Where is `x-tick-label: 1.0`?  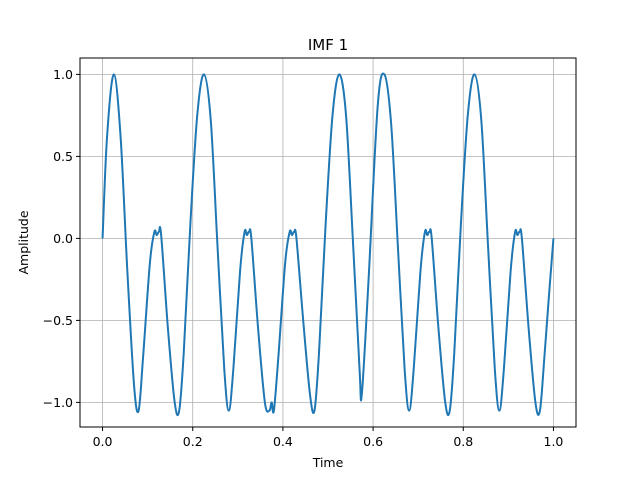
x-tick-label: 1.0 is located at coordinates (554, 441).